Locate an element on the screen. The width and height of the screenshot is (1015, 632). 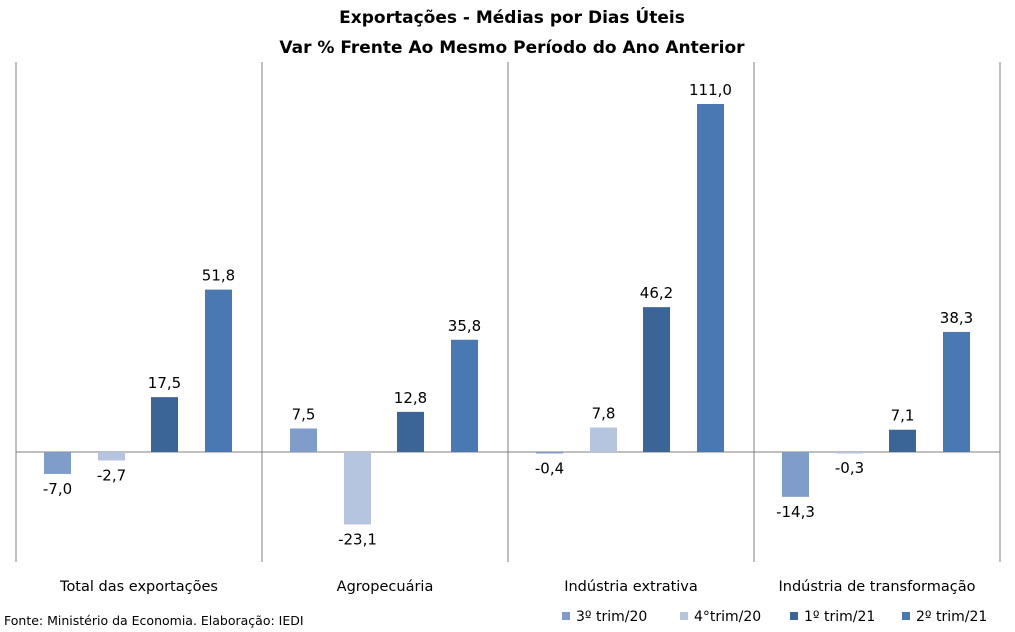
legend-label: 1º trim/21 is located at coordinates (839, 617).